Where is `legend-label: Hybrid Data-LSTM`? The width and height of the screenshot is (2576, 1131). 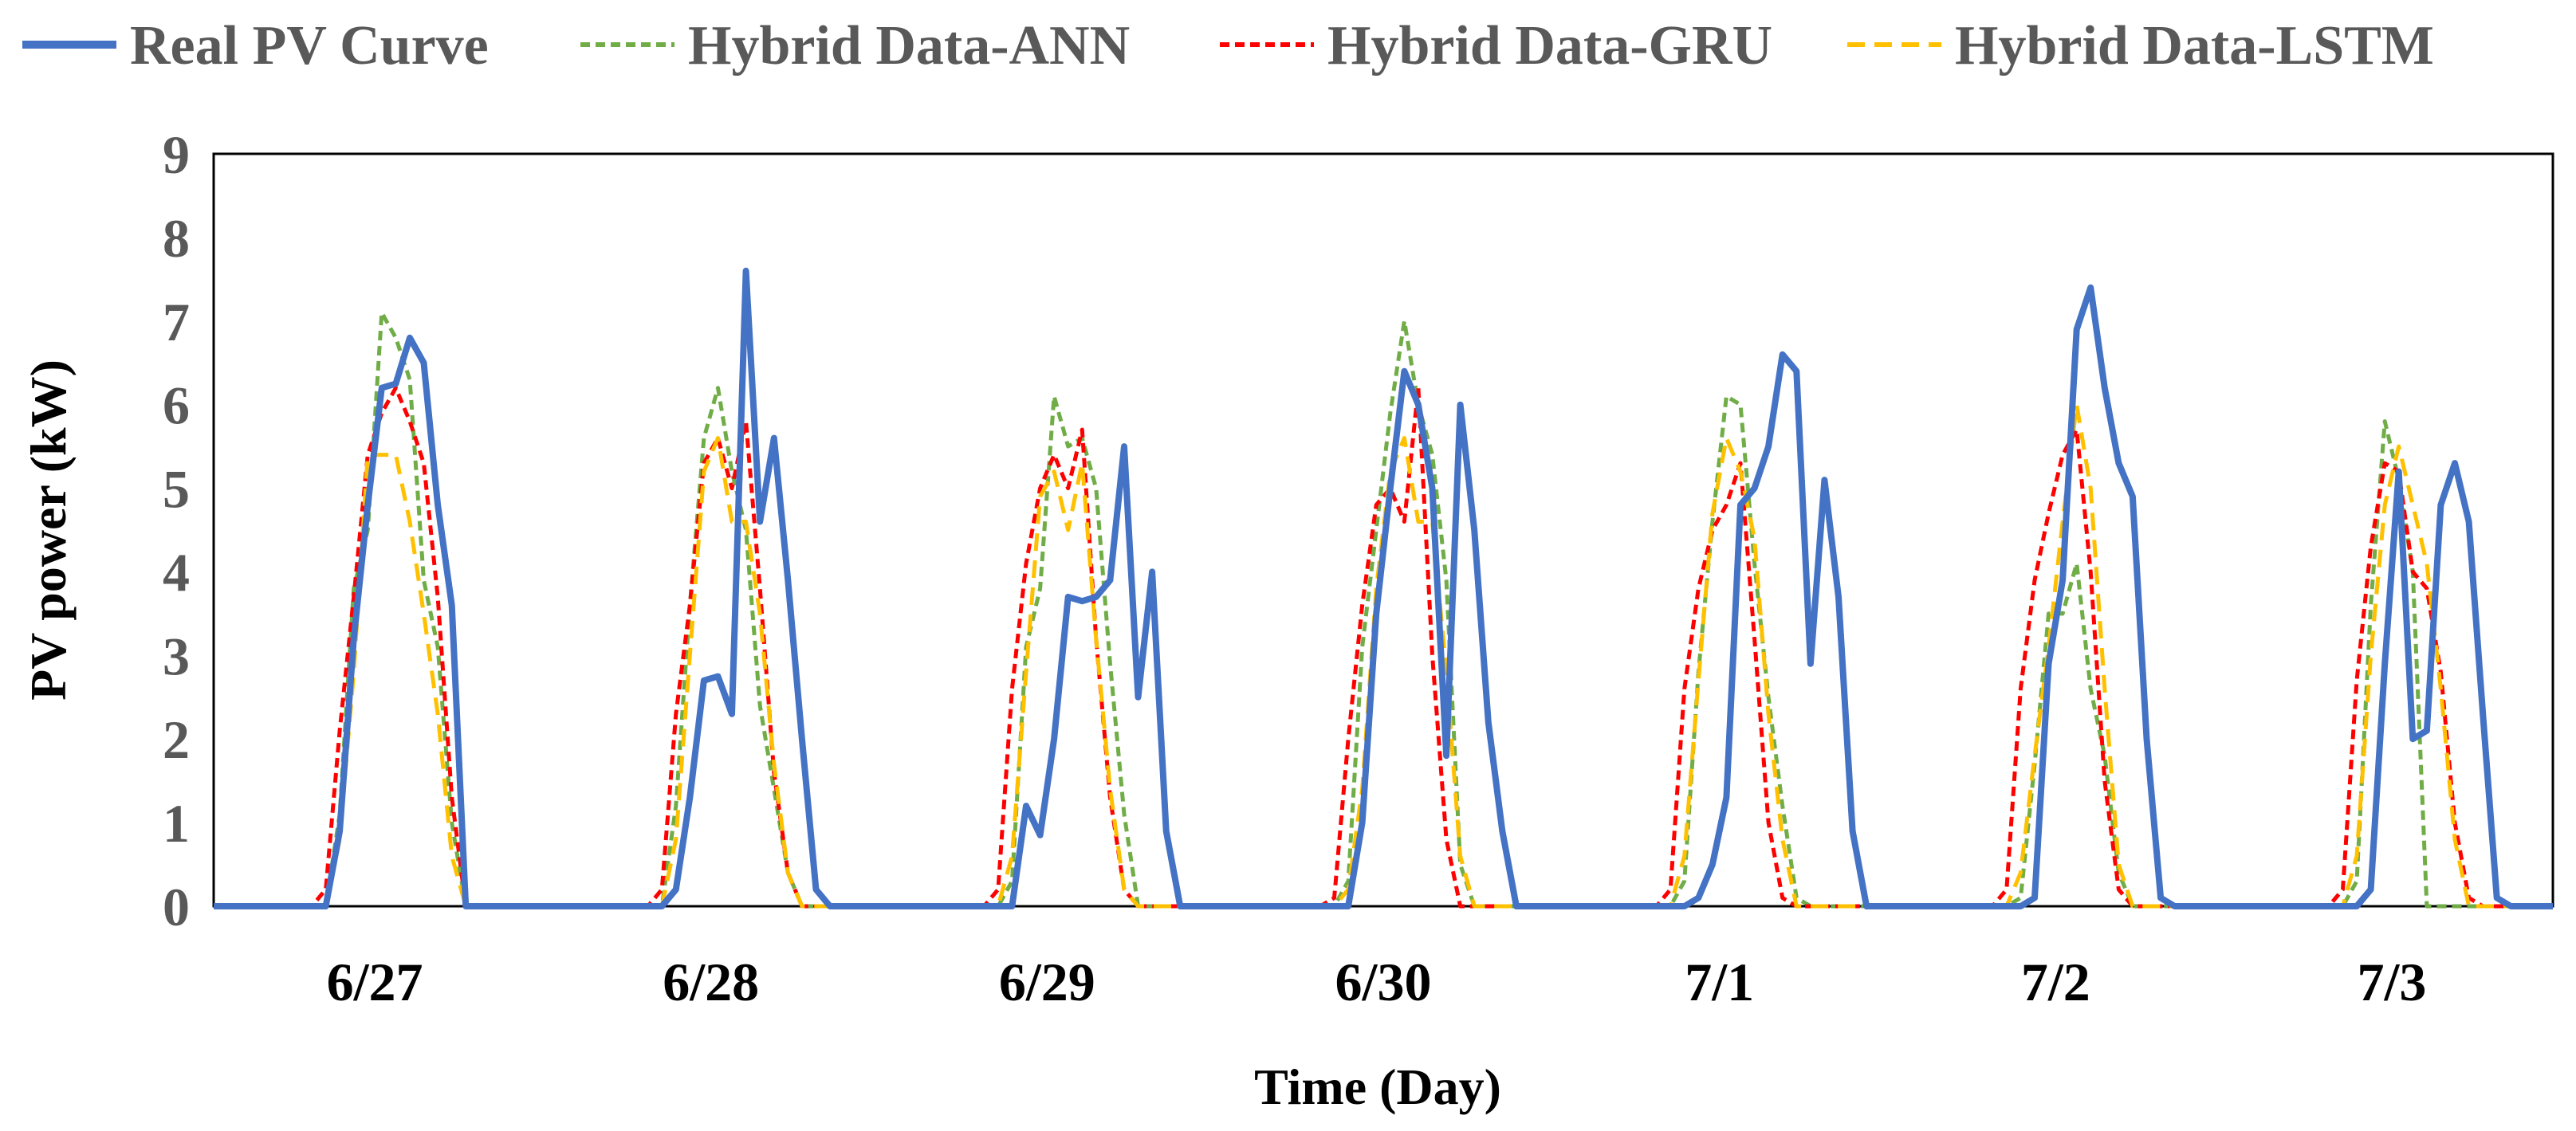 legend-label: Hybrid Data-LSTM is located at coordinates (2194, 46).